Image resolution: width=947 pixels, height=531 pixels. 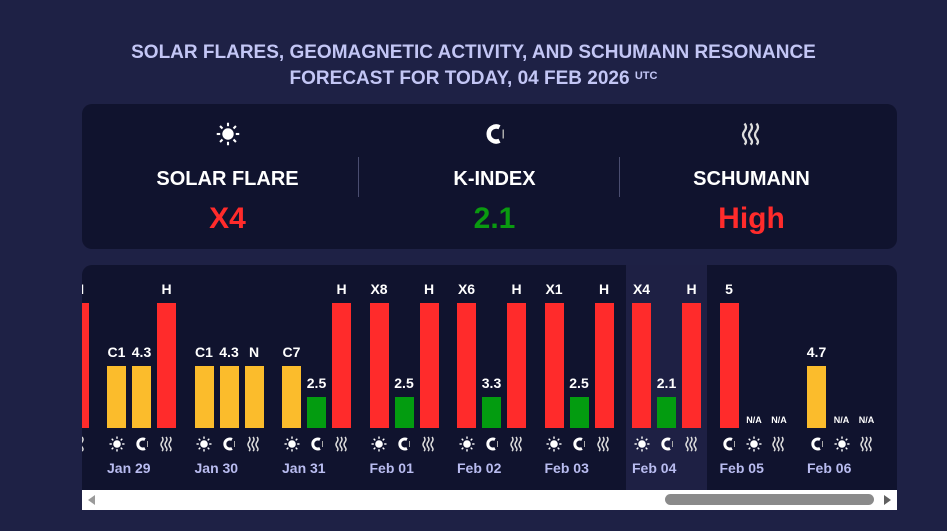 What do you see at coordinates (666, 383) in the screenshot?
I see `bar-label: 2.1` at bounding box center [666, 383].